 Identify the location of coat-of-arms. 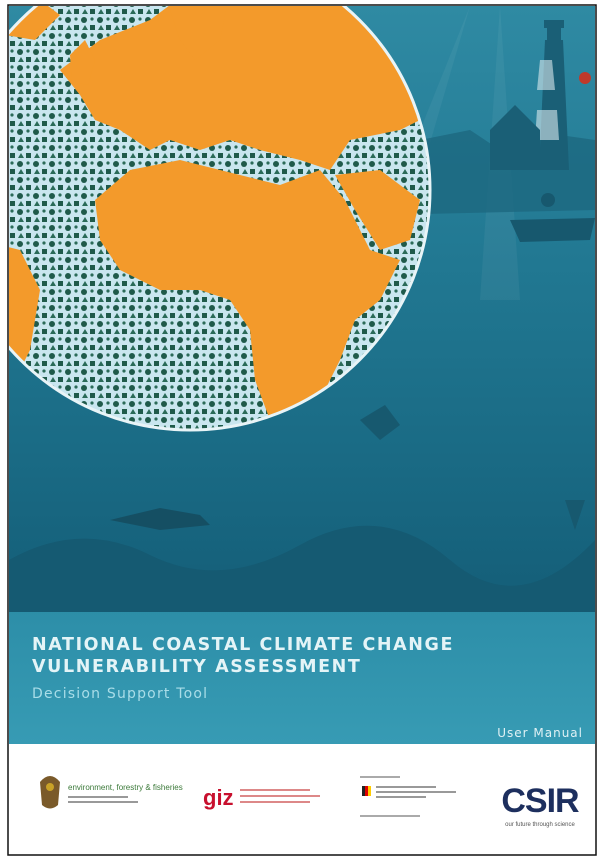
(50, 792).